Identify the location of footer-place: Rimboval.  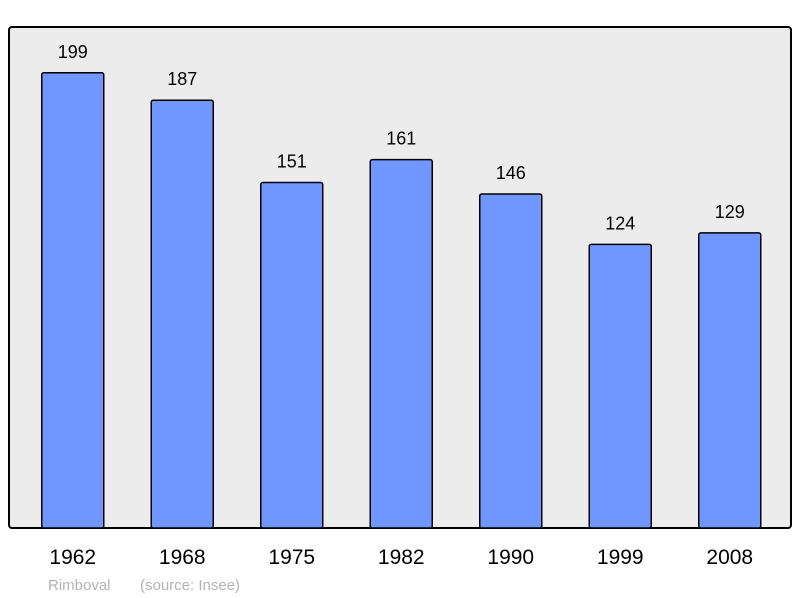
(79, 585).